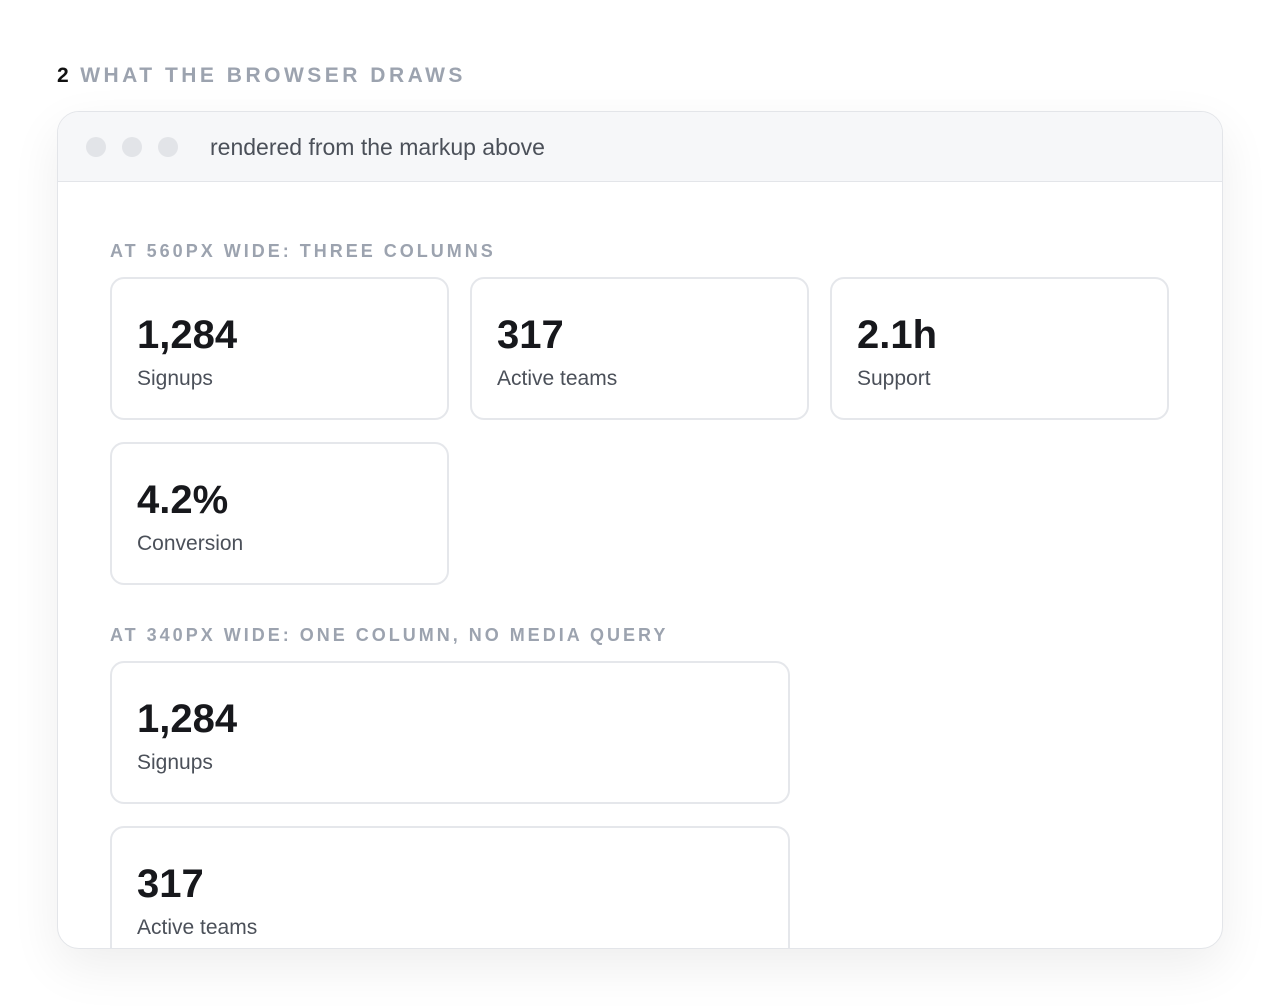  I want to click on window-caption: rendered from the markup above, so click(377, 147).